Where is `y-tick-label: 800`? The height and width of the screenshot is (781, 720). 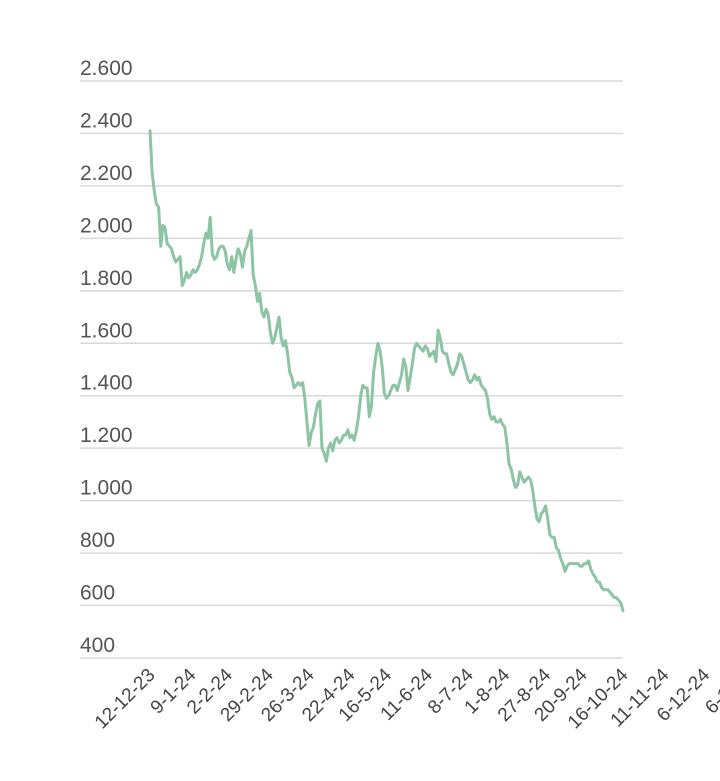
y-tick-label: 800 is located at coordinates (97, 540).